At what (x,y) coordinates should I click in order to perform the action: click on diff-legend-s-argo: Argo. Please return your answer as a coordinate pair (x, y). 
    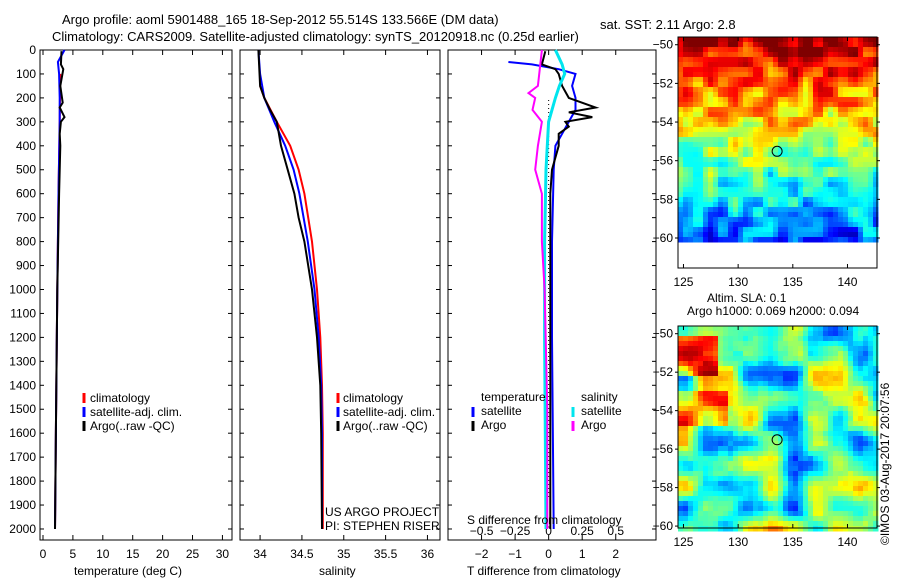
    Looking at the image, I should click on (594, 425).